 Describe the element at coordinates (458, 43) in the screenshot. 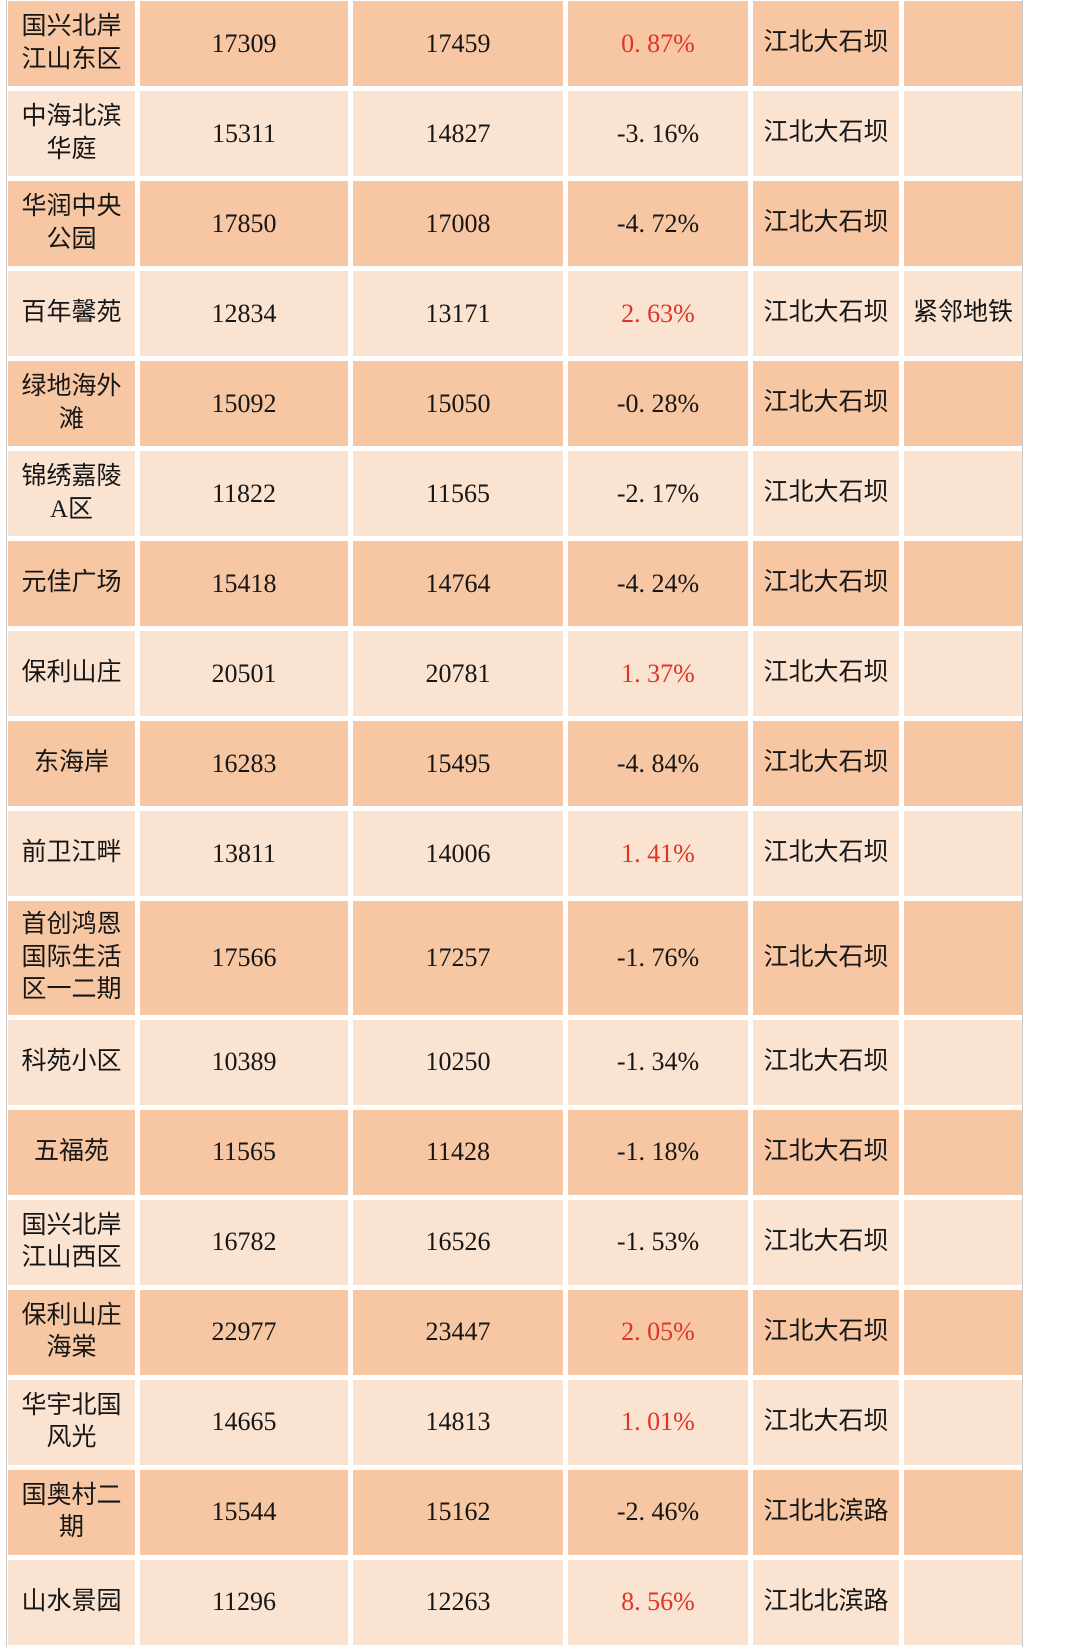

I see `curr-price-cell: 17459` at that location.